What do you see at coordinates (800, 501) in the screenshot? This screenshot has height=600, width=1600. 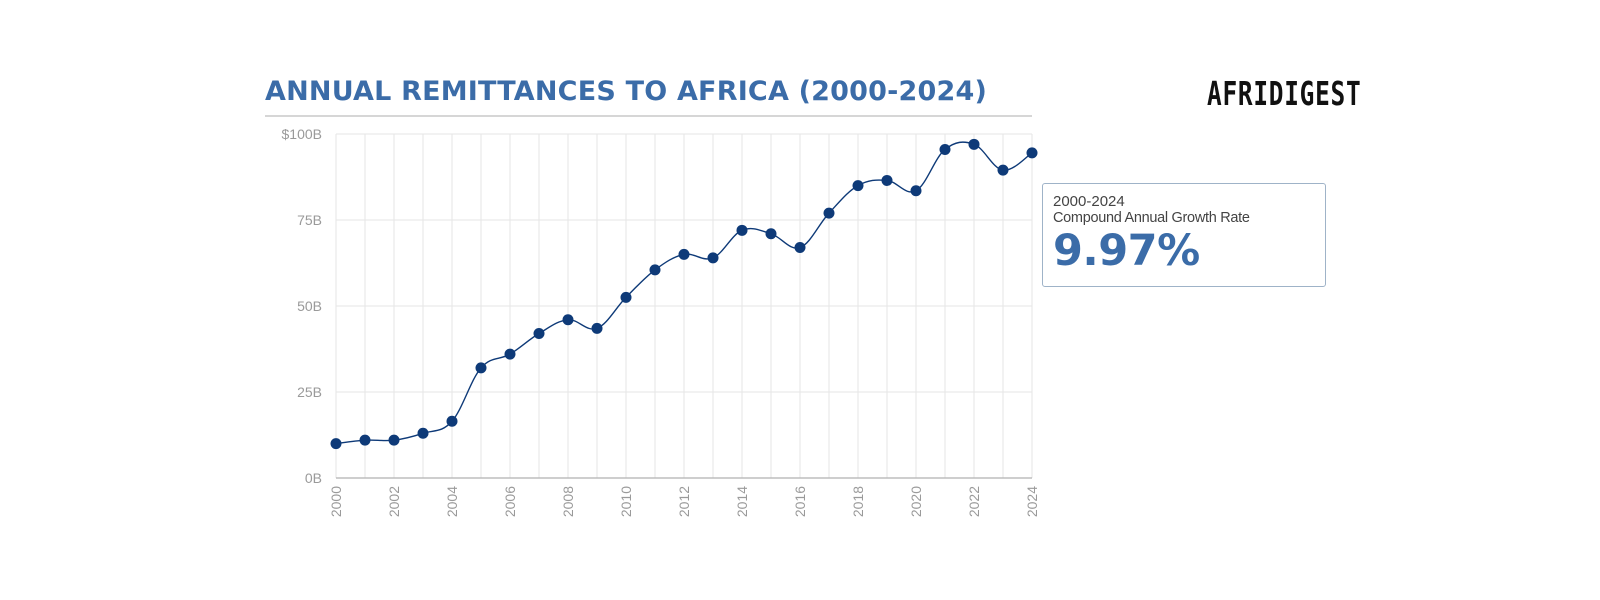 I see `x-tick-label: 2016` at bounding box center [800, 501].